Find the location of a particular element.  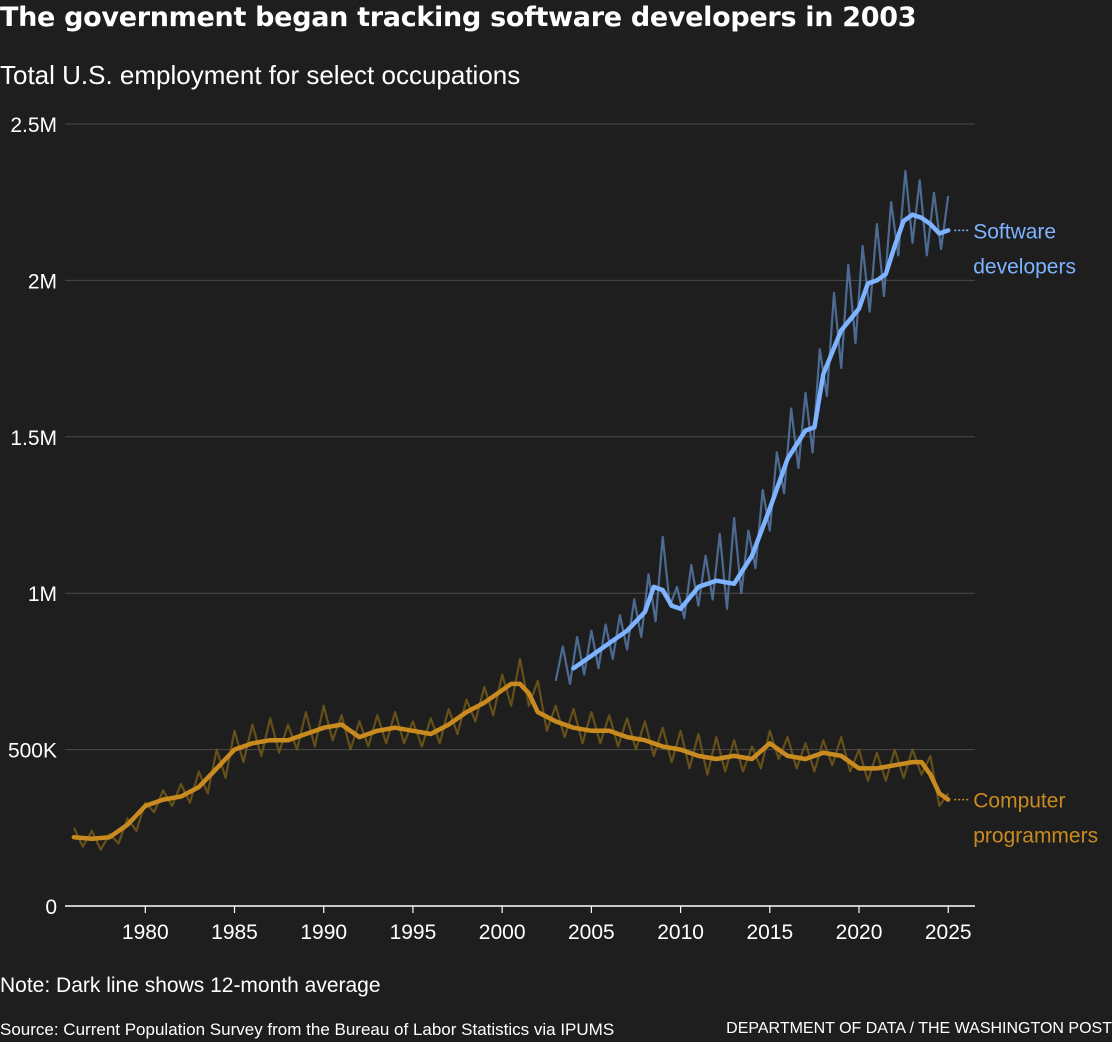

series-labels: Software developers Computer programmers is located at coordinates (1026, 534).